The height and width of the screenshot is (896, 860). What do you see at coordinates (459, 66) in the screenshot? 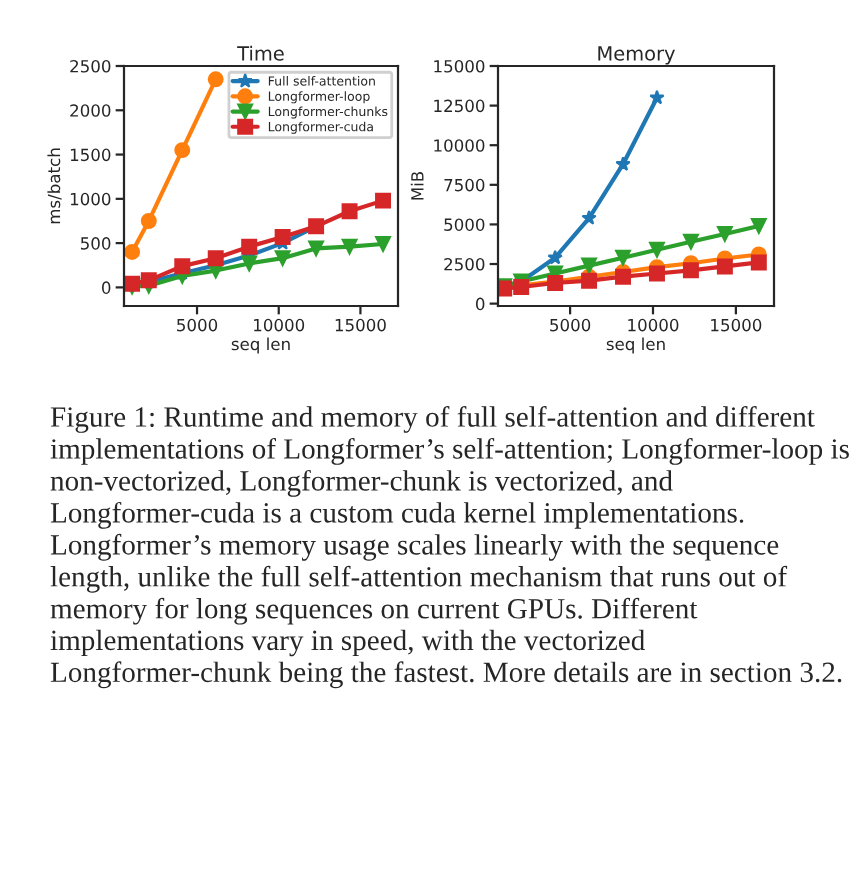
I see `y-tick-label: 15000` at bounding box center [459, 66].